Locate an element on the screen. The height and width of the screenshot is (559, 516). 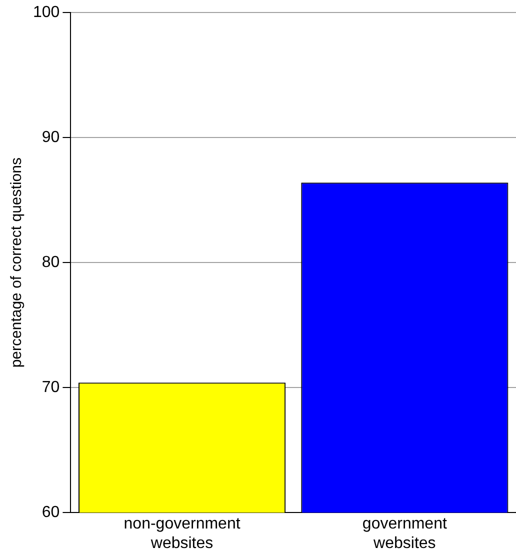
y-axis-title: percentage of correct questions is located at coordinates (17, 263).